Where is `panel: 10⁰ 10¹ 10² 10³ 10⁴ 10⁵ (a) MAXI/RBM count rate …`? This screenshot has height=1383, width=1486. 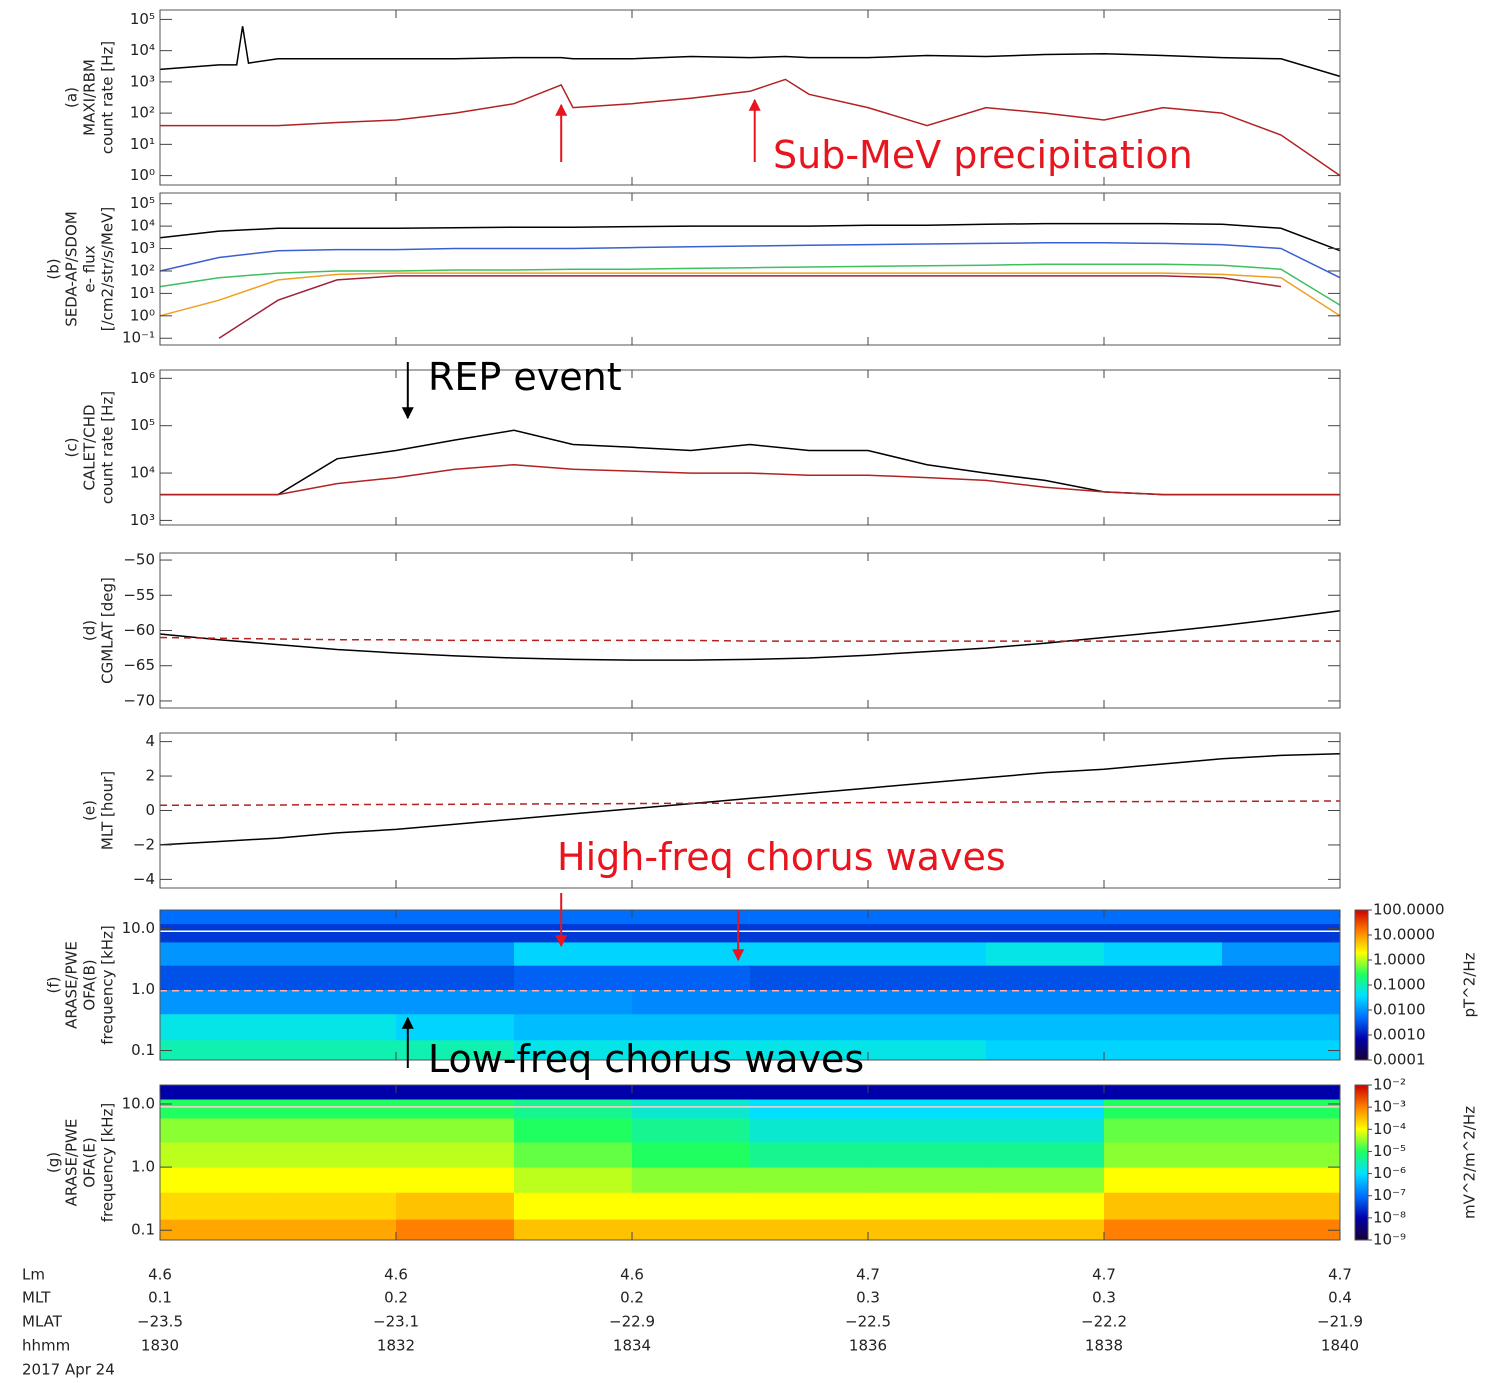 panel: 10⁰ 10¹ 10² 10³ 10⁴ 10⁵ (a) MAXI/RBM count rate … is located at coordinates (702, 97).